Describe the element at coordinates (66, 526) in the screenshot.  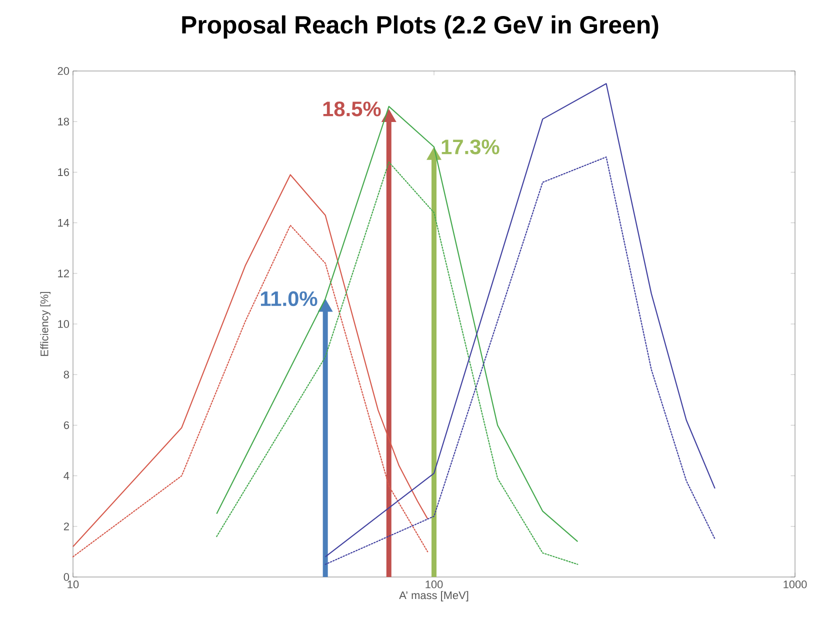
I see `y-tick-label: 2` at that location.